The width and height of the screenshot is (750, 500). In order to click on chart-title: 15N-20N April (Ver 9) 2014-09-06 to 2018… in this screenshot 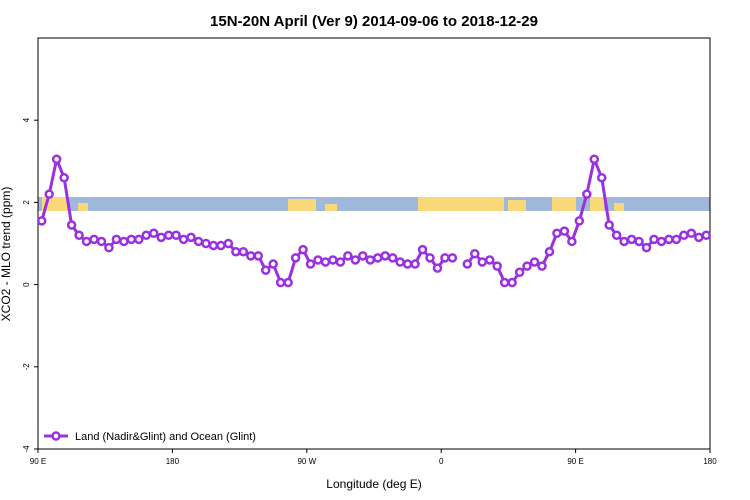, I will do `click(374, 21)`.